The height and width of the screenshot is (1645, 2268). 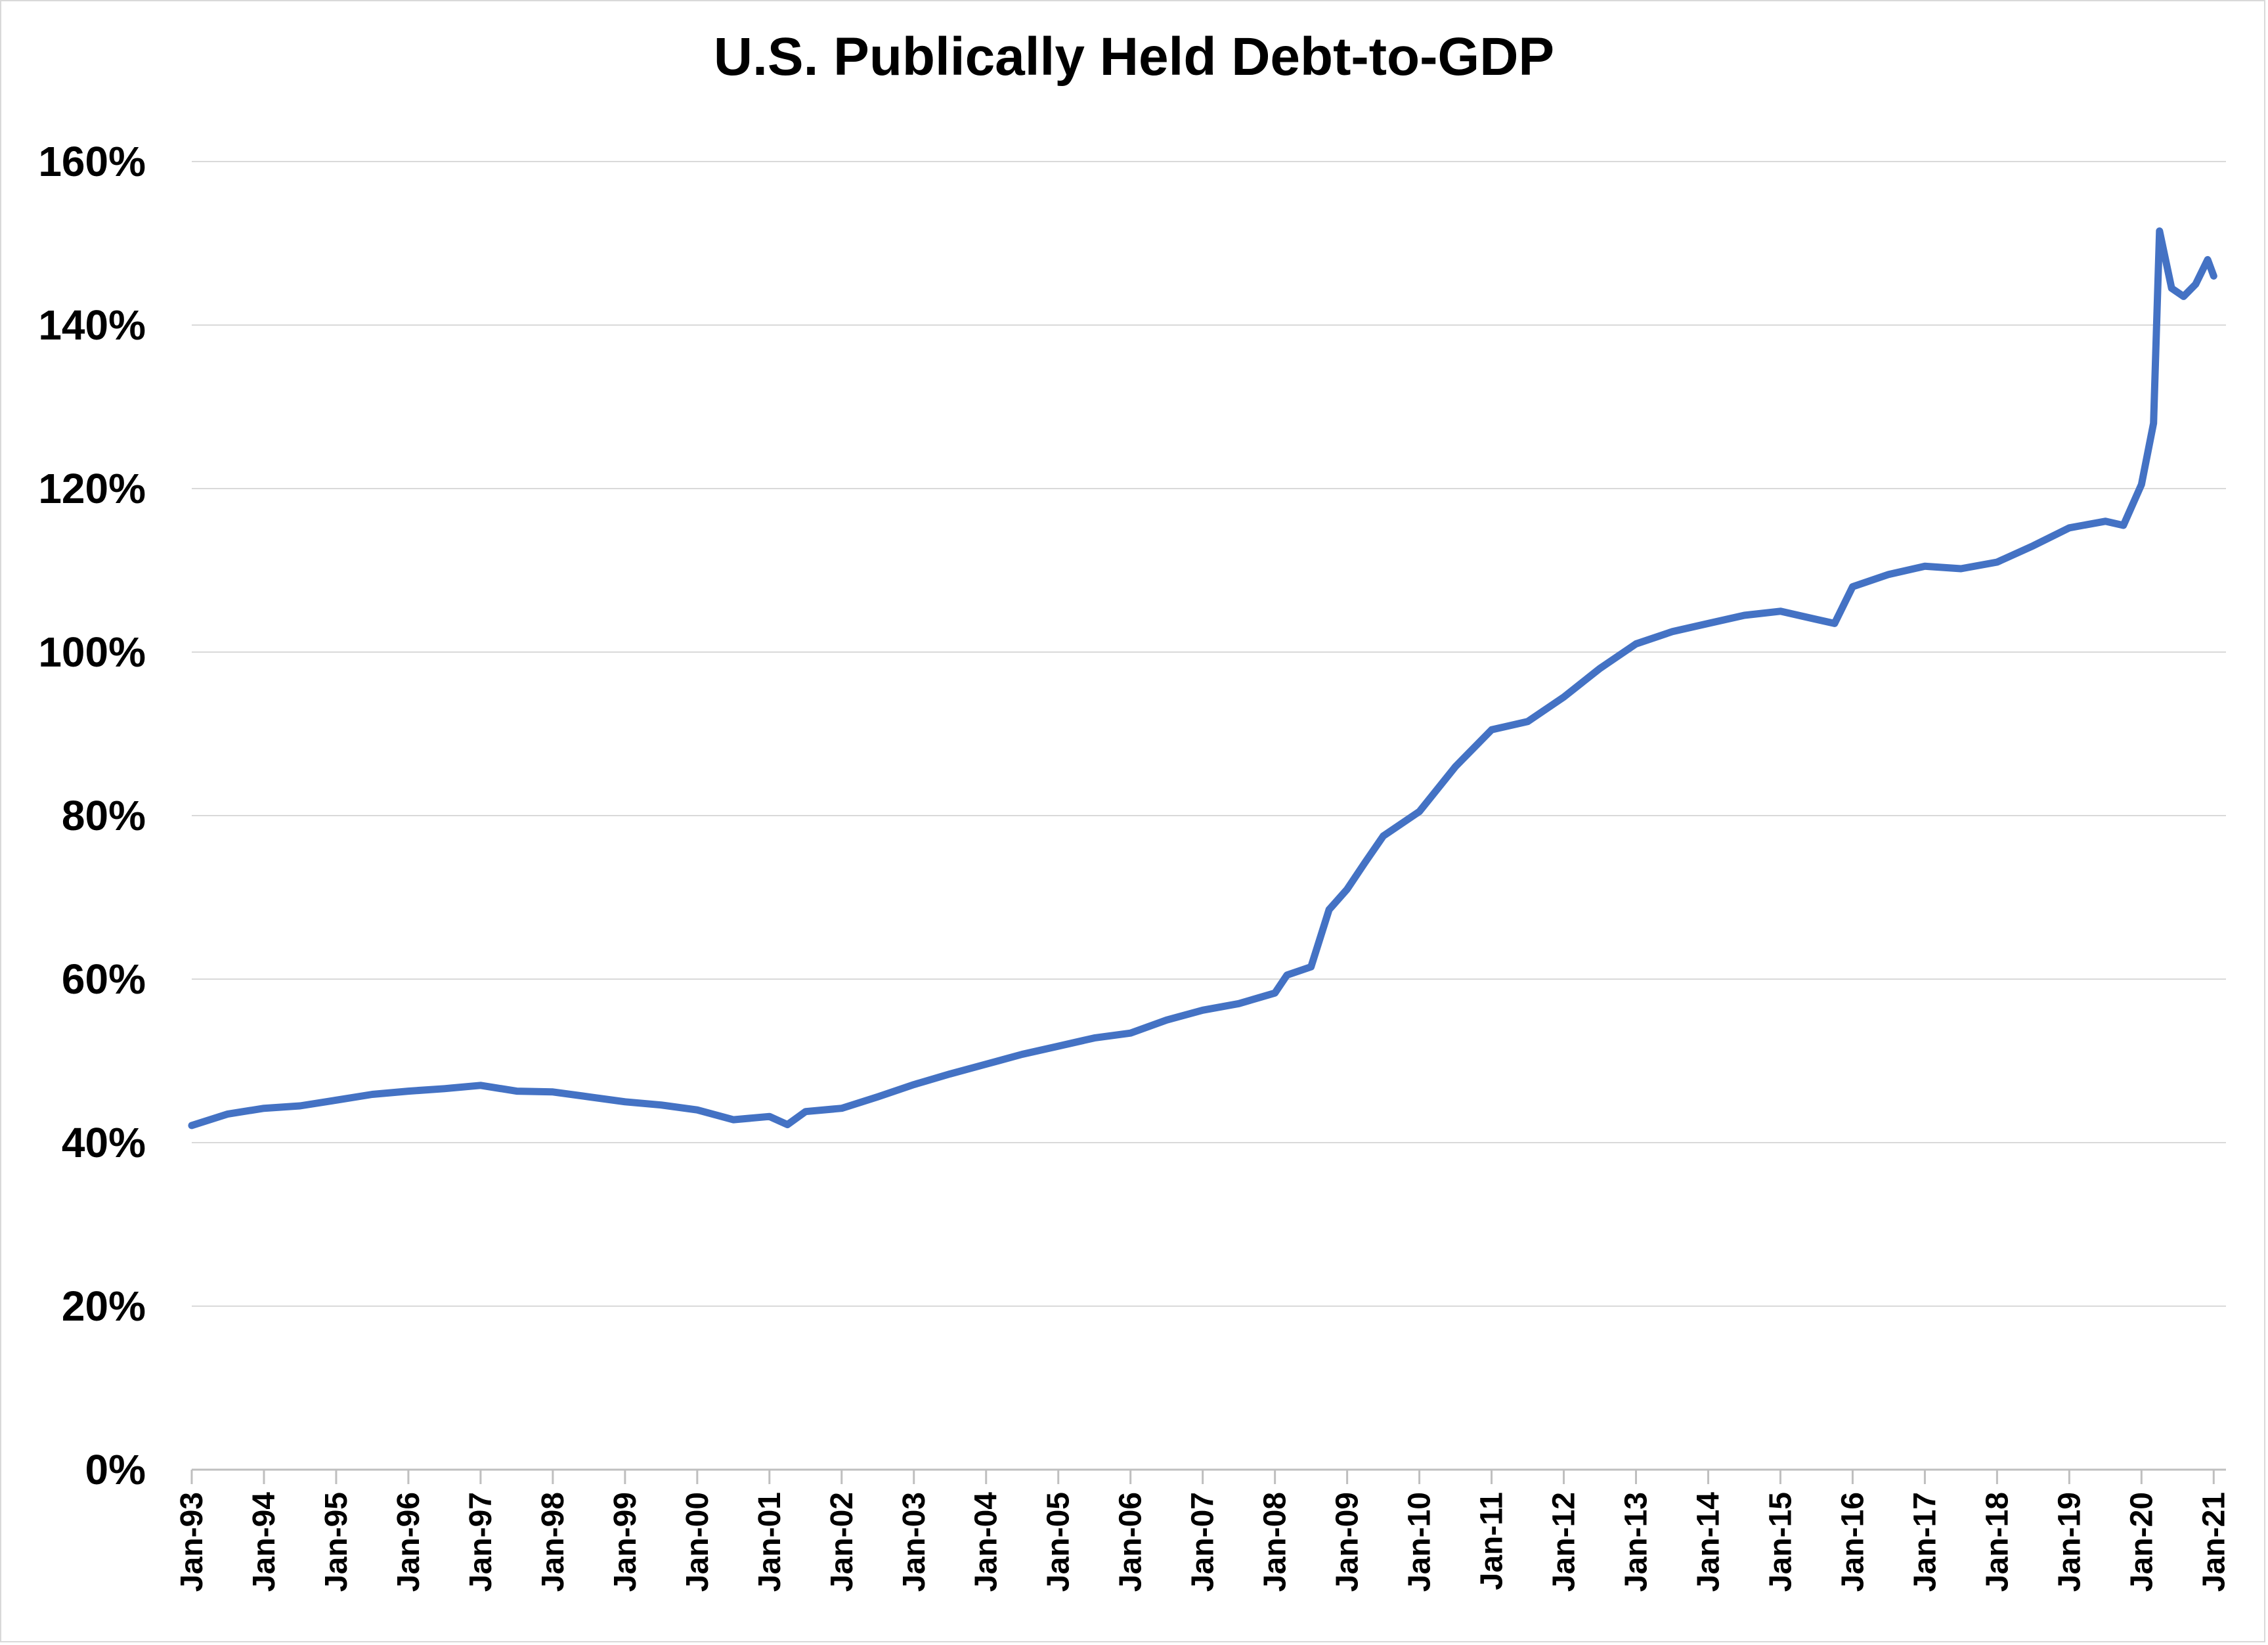 I want to click on x-tick-label: Jan-02, so click(x=842, y=1542).